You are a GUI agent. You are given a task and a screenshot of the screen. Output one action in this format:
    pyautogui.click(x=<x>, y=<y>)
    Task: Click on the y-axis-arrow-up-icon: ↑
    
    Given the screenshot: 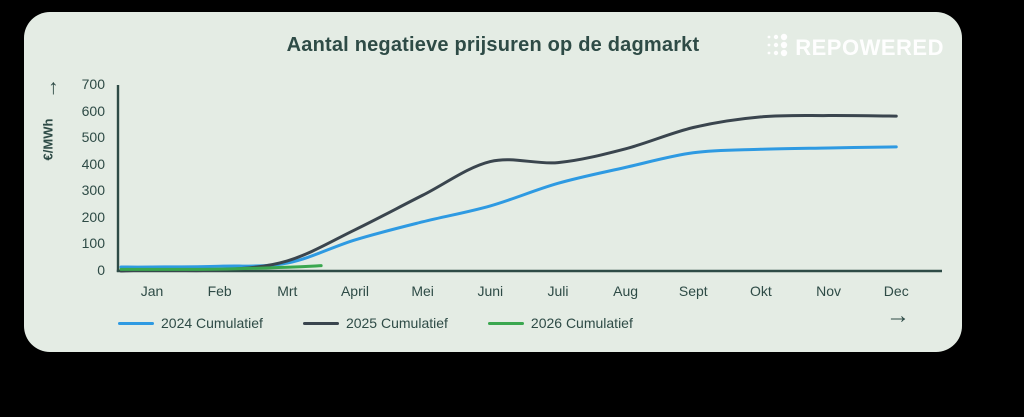 What is the action you would take?
    pyautogui.click(x=53, y=87)
    